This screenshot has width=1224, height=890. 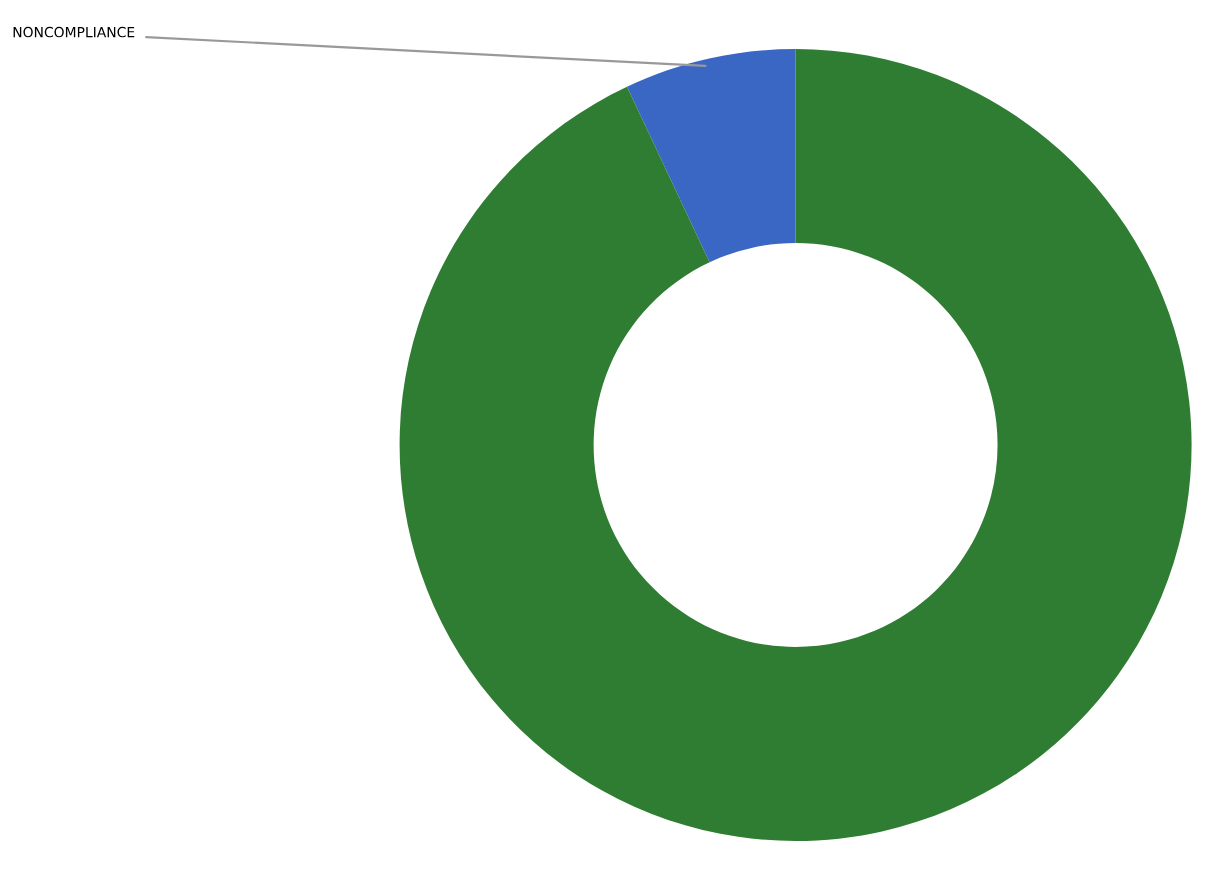 I want to click on donut-slice, so click(x=711, y=156).